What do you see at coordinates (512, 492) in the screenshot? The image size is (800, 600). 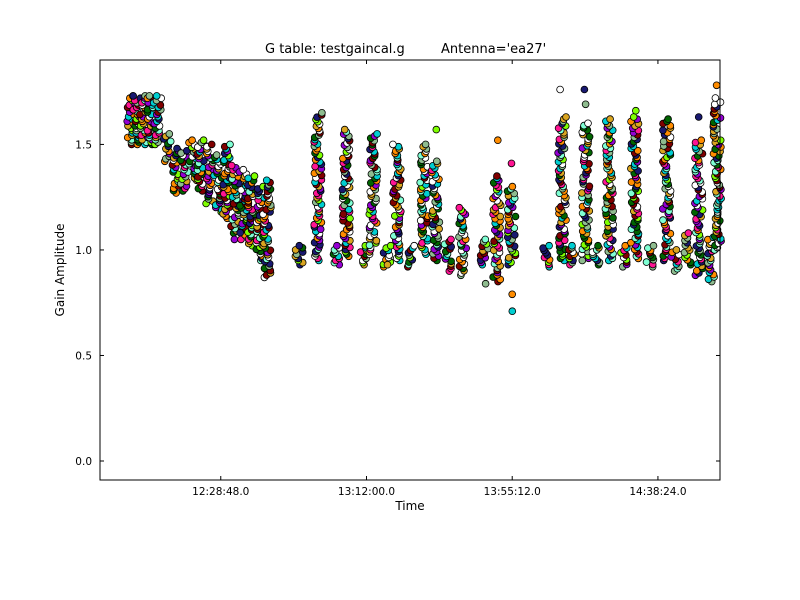 I see `x-tick-label: 13:55:12.0` at bounding box center [512, 492].